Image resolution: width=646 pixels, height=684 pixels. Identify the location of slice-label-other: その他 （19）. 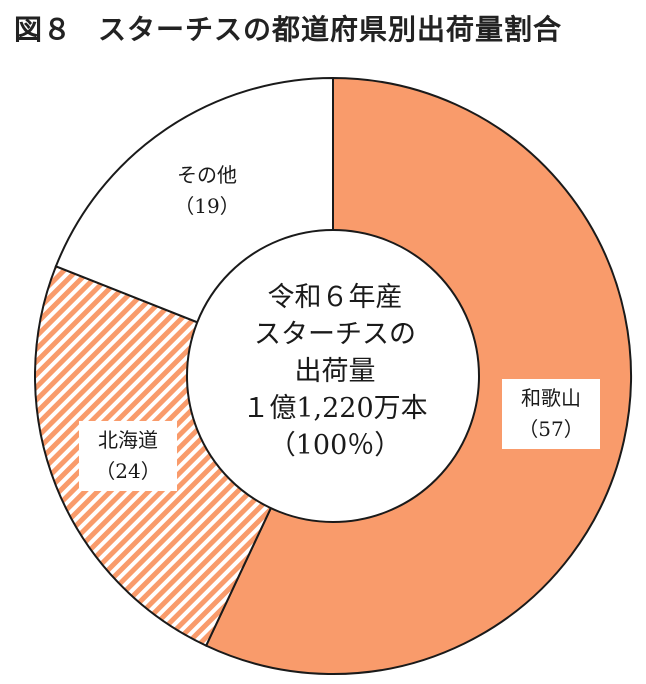
(207, 191).